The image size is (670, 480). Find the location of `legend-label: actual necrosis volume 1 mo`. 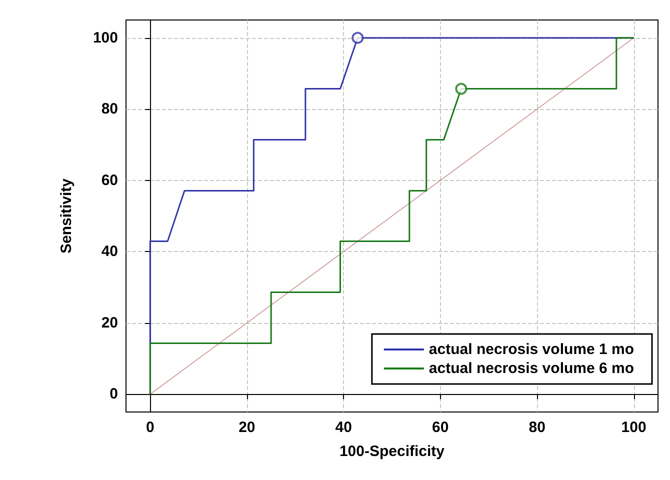

legend-label: actual necrosis volume 1 mo is located at coordinates (531, 349).